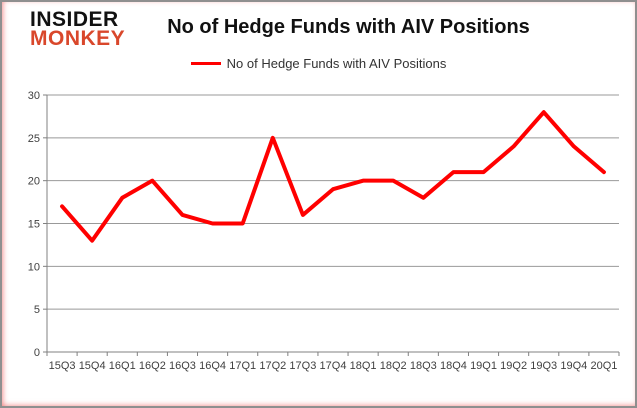 This screenshot has height=408, width=637. I want to click on x-tick-label: 19Q1, so click(483, 366).